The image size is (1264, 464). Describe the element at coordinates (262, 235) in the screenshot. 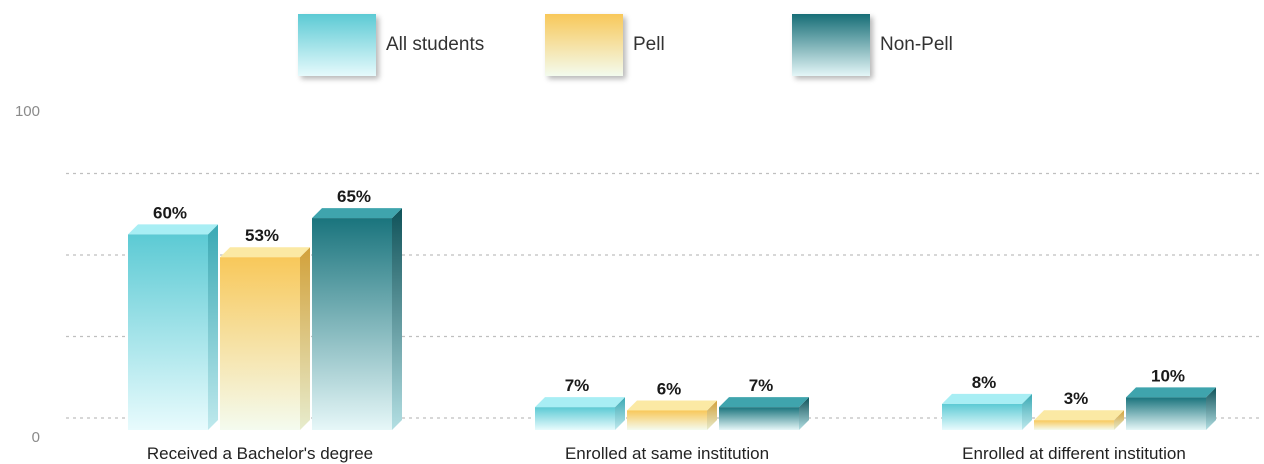

I see `data-label: 53%` at that location.